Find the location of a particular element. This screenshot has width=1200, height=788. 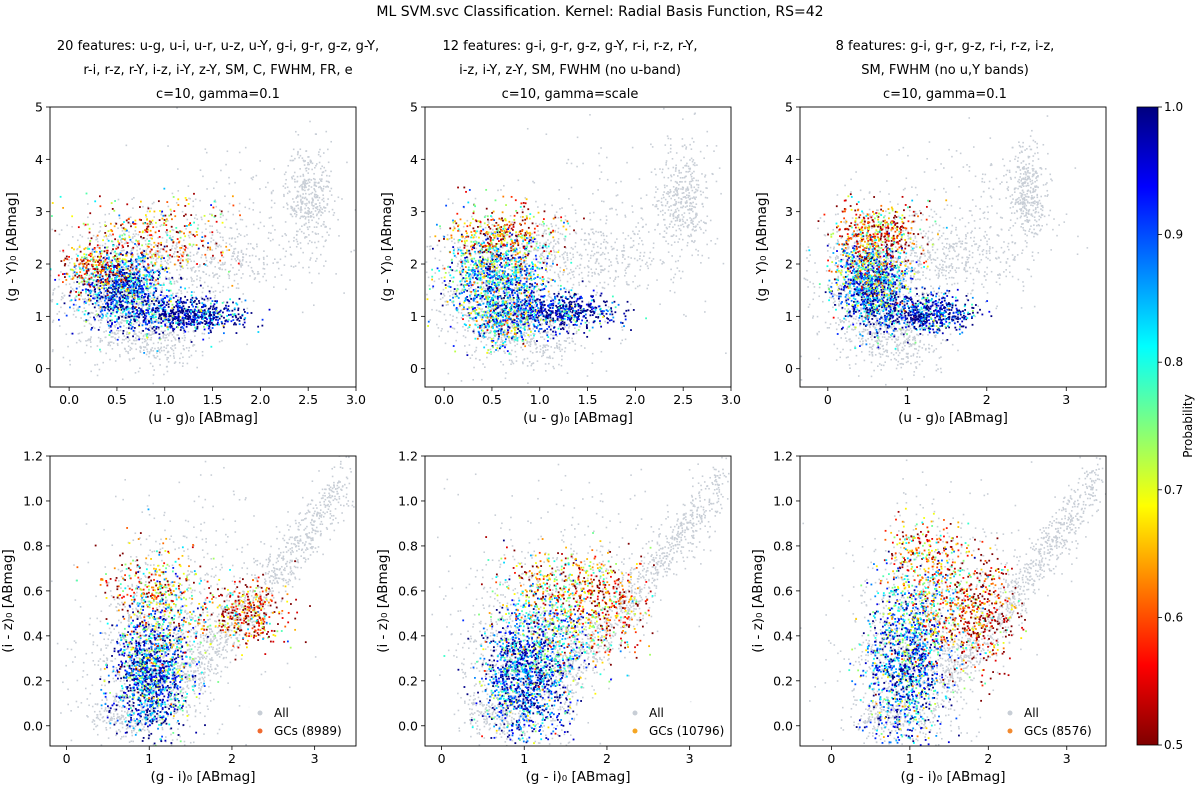

x-tick-label: 0.0 is located at coordinates (69, 399).